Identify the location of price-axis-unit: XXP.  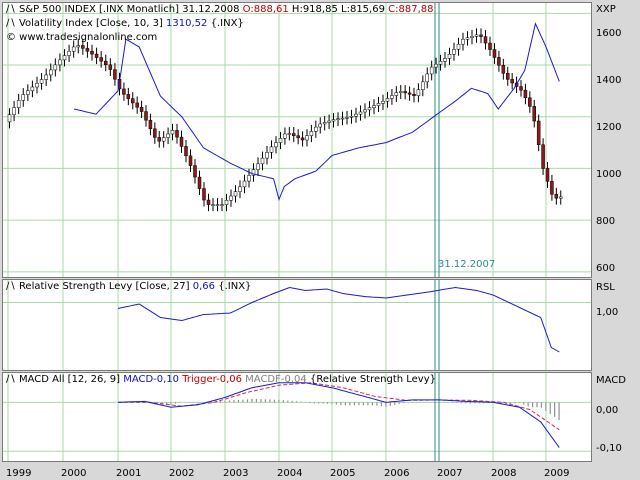
(606, 9).